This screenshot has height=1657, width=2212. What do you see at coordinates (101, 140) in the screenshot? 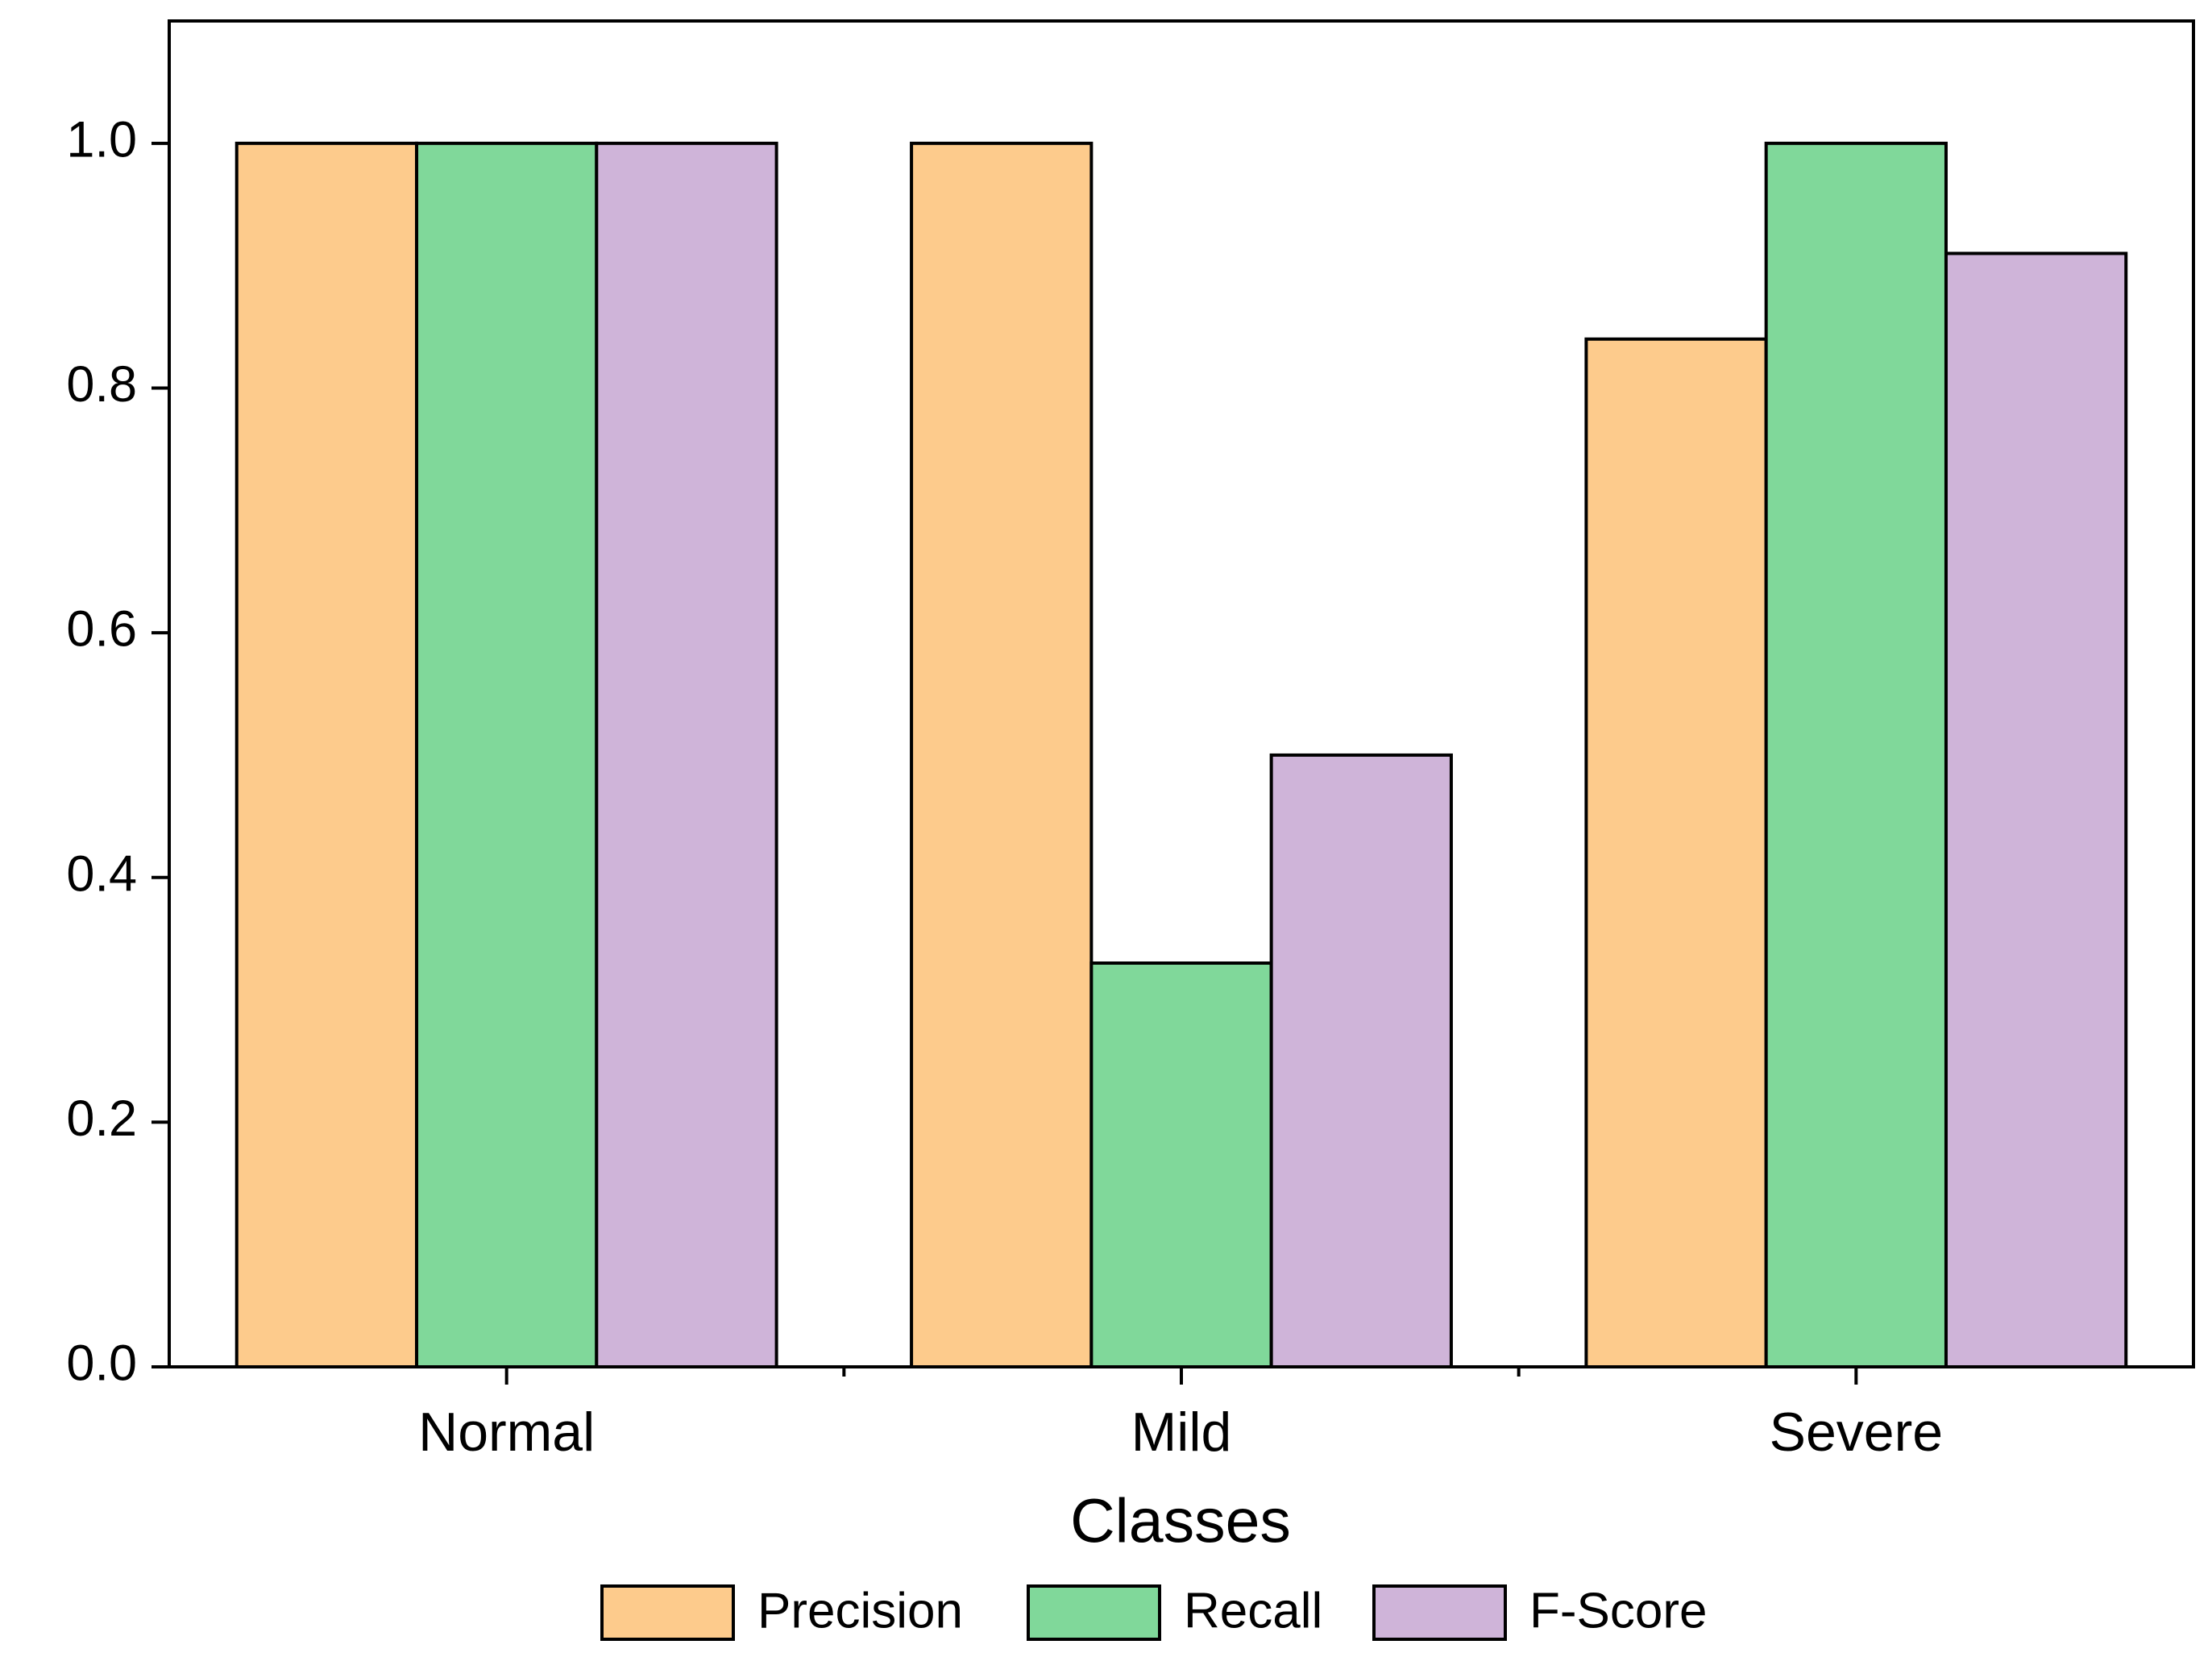
I see `y-tick-label: 1.0` at bounding box center [101, 140].